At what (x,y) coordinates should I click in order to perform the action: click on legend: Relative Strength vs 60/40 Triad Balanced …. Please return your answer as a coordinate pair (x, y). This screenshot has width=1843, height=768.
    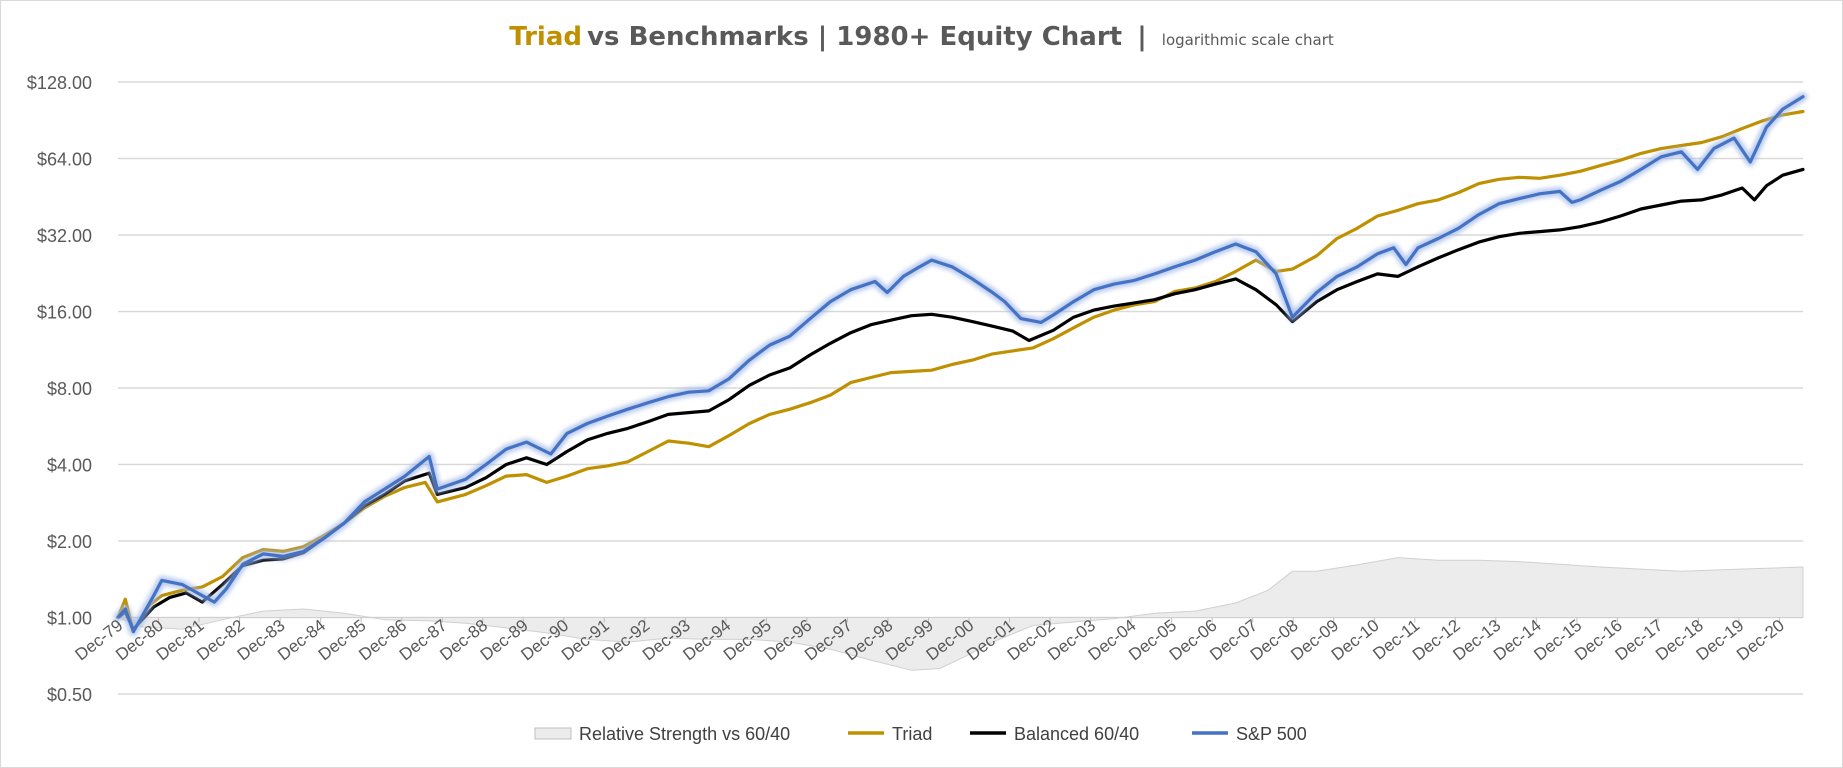
    Looking at the image, I should click on (920, 734).